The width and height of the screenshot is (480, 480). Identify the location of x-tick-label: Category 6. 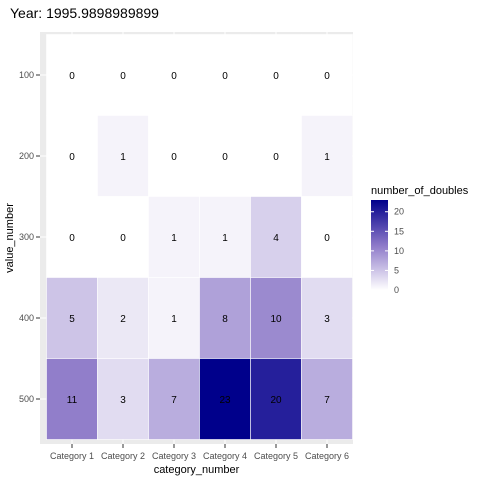
(327, 456).